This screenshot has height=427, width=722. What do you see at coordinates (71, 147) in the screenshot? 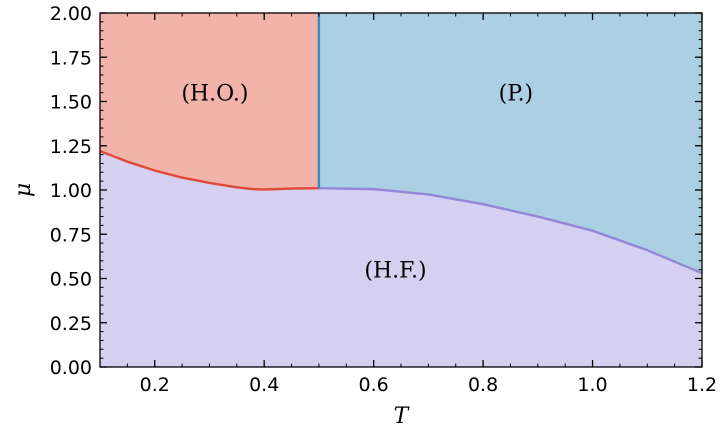
I see `y-tick-label: 1.25` at bounding box center [71, 147].